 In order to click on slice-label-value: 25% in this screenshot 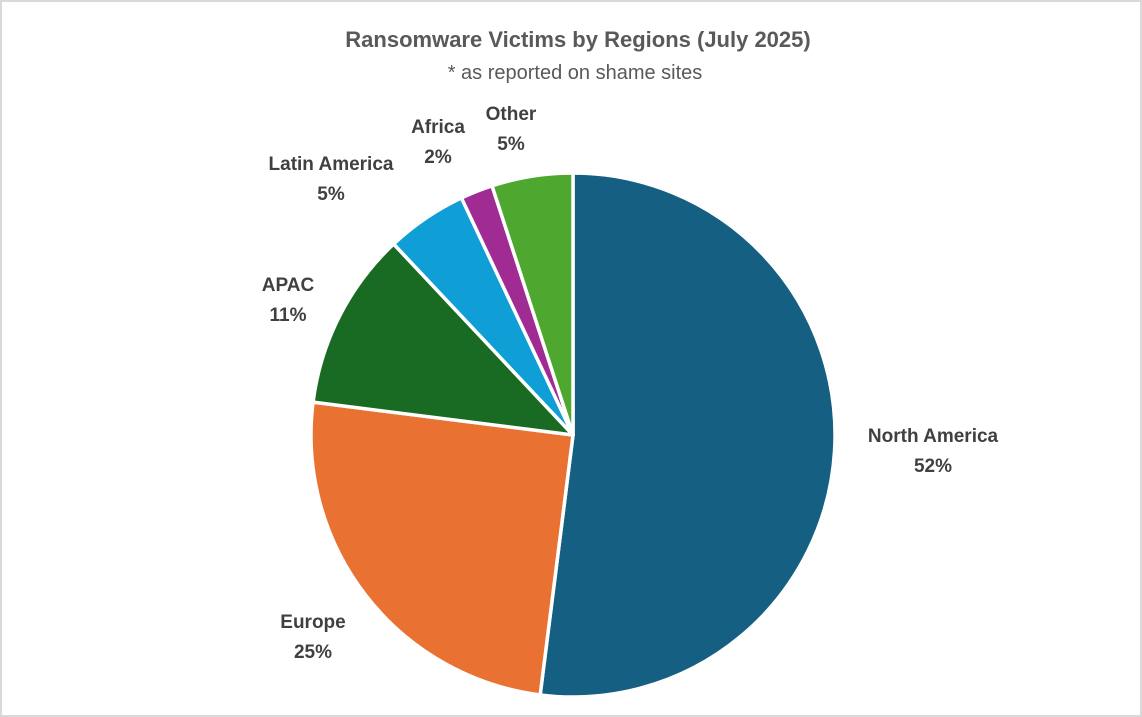, I will do `click(313, 652)`.